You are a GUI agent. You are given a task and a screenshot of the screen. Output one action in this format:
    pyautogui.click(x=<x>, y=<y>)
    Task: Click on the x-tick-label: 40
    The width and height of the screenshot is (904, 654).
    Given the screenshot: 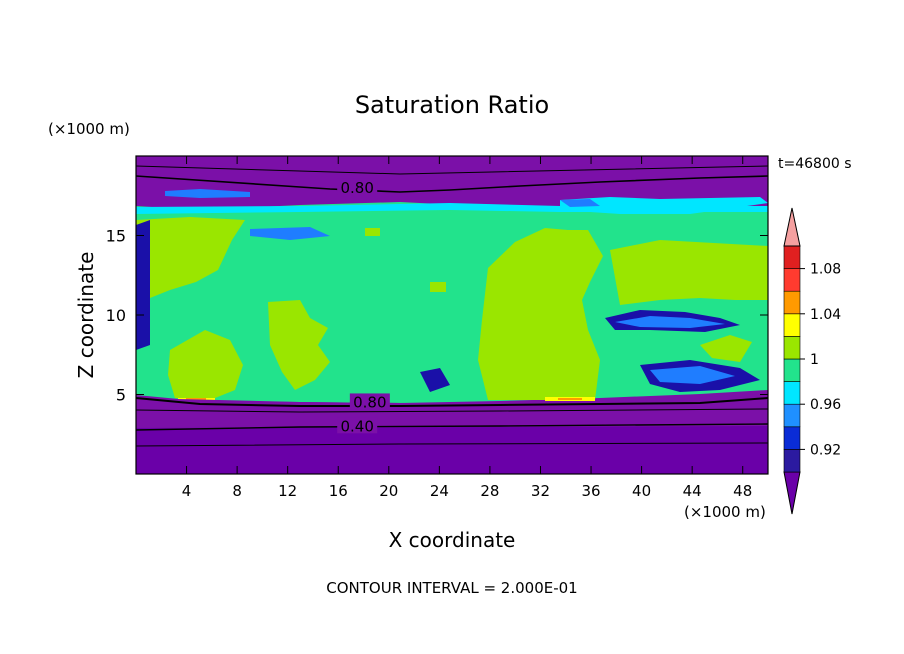 What is the action you would take?
    pyautogui.click(x=641, y=491)
    